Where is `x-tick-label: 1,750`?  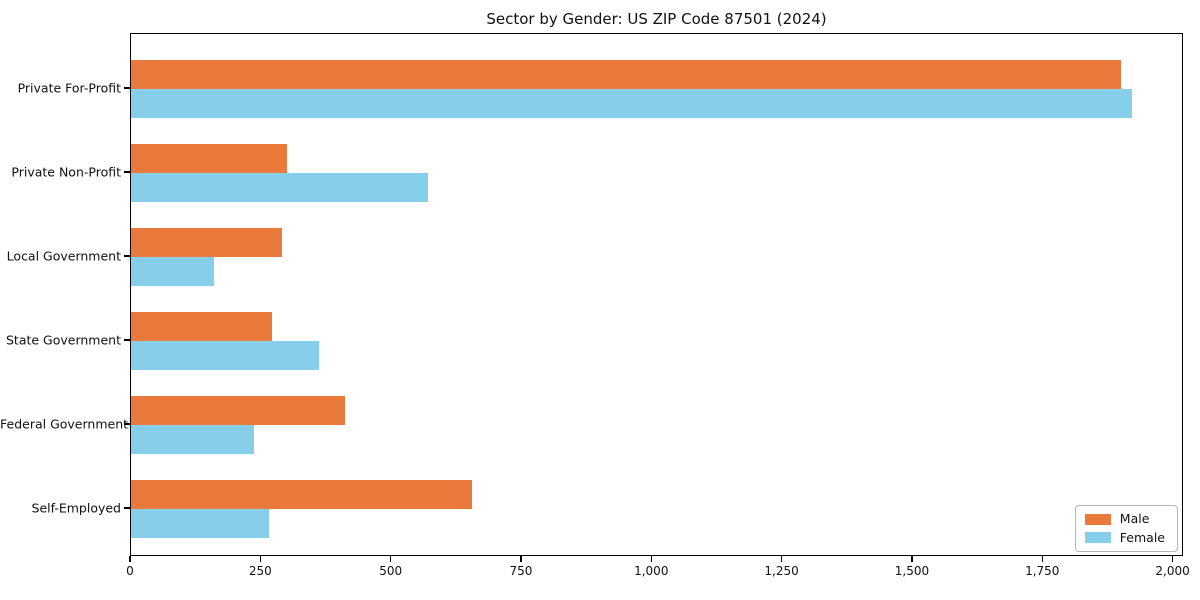 x-tick-label: 1,750 is located at coordinates (1042, 571).